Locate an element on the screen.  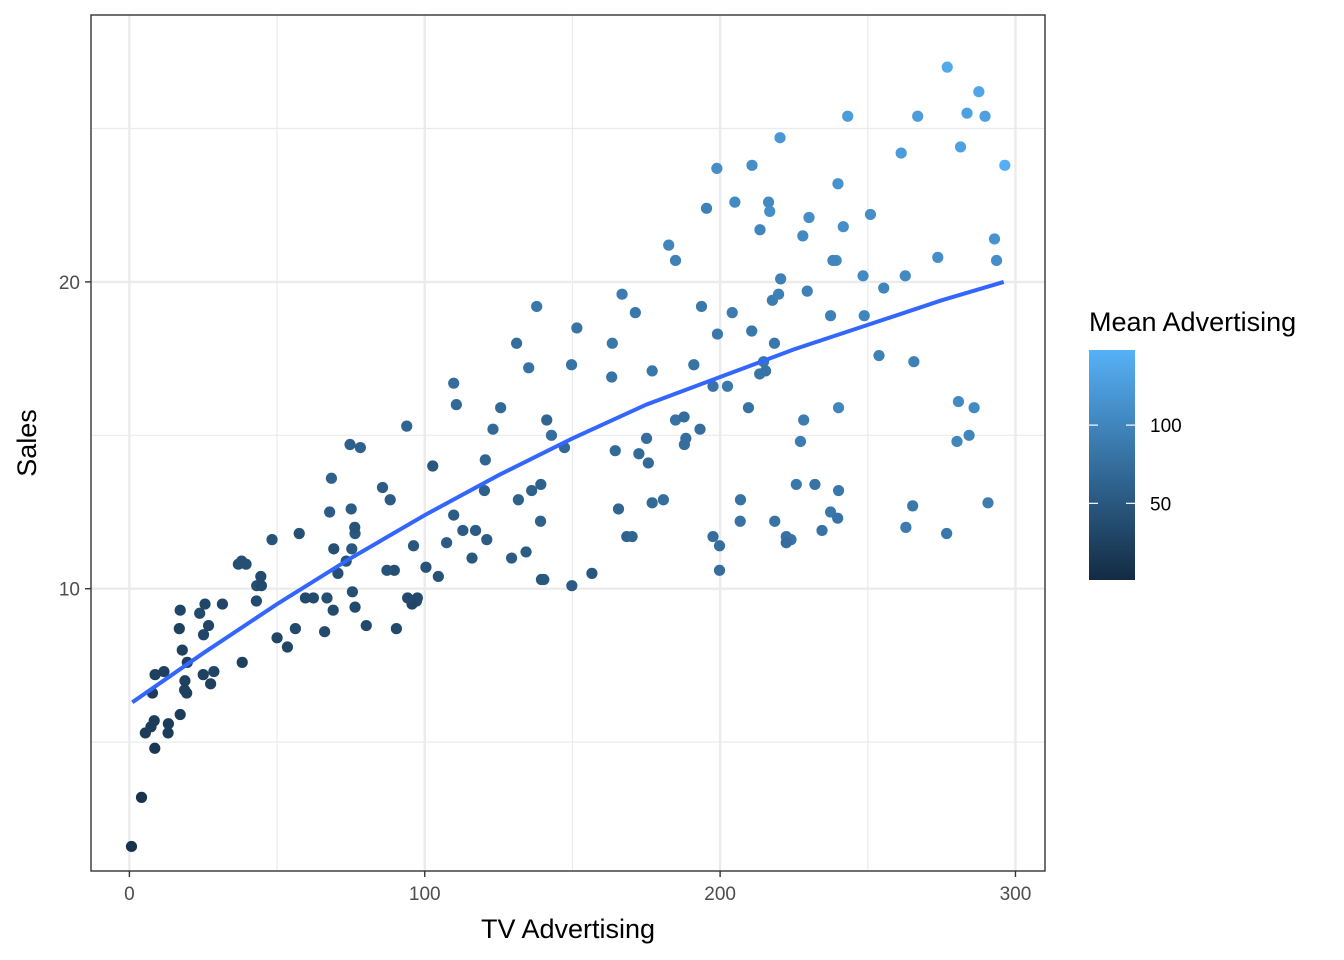
x-axis-title: TV Advertising is located at coordinates (568, 929).